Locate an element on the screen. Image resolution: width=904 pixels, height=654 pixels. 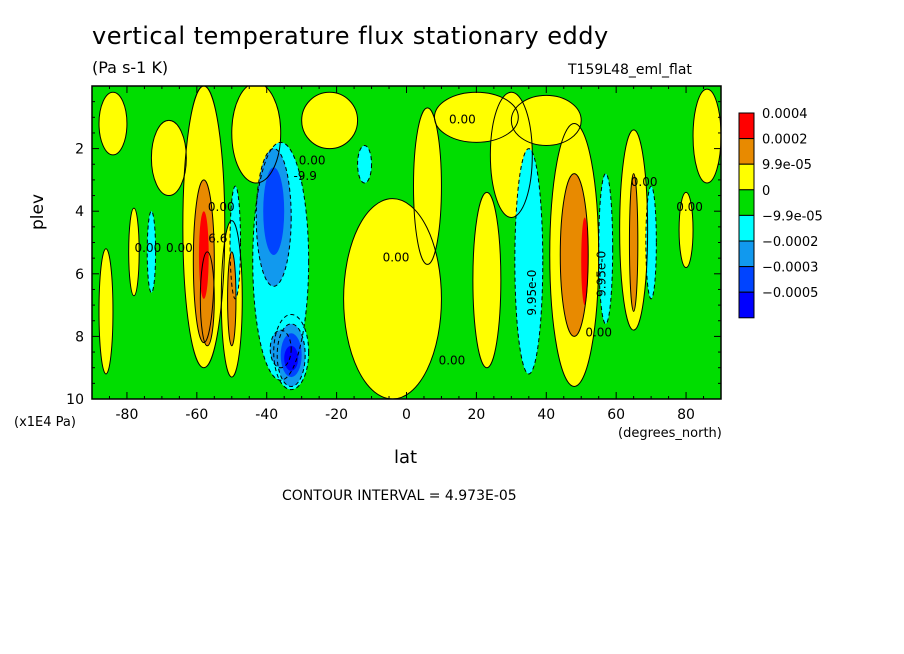
x-tick-label: -20 is located at coordinates (336, 415).